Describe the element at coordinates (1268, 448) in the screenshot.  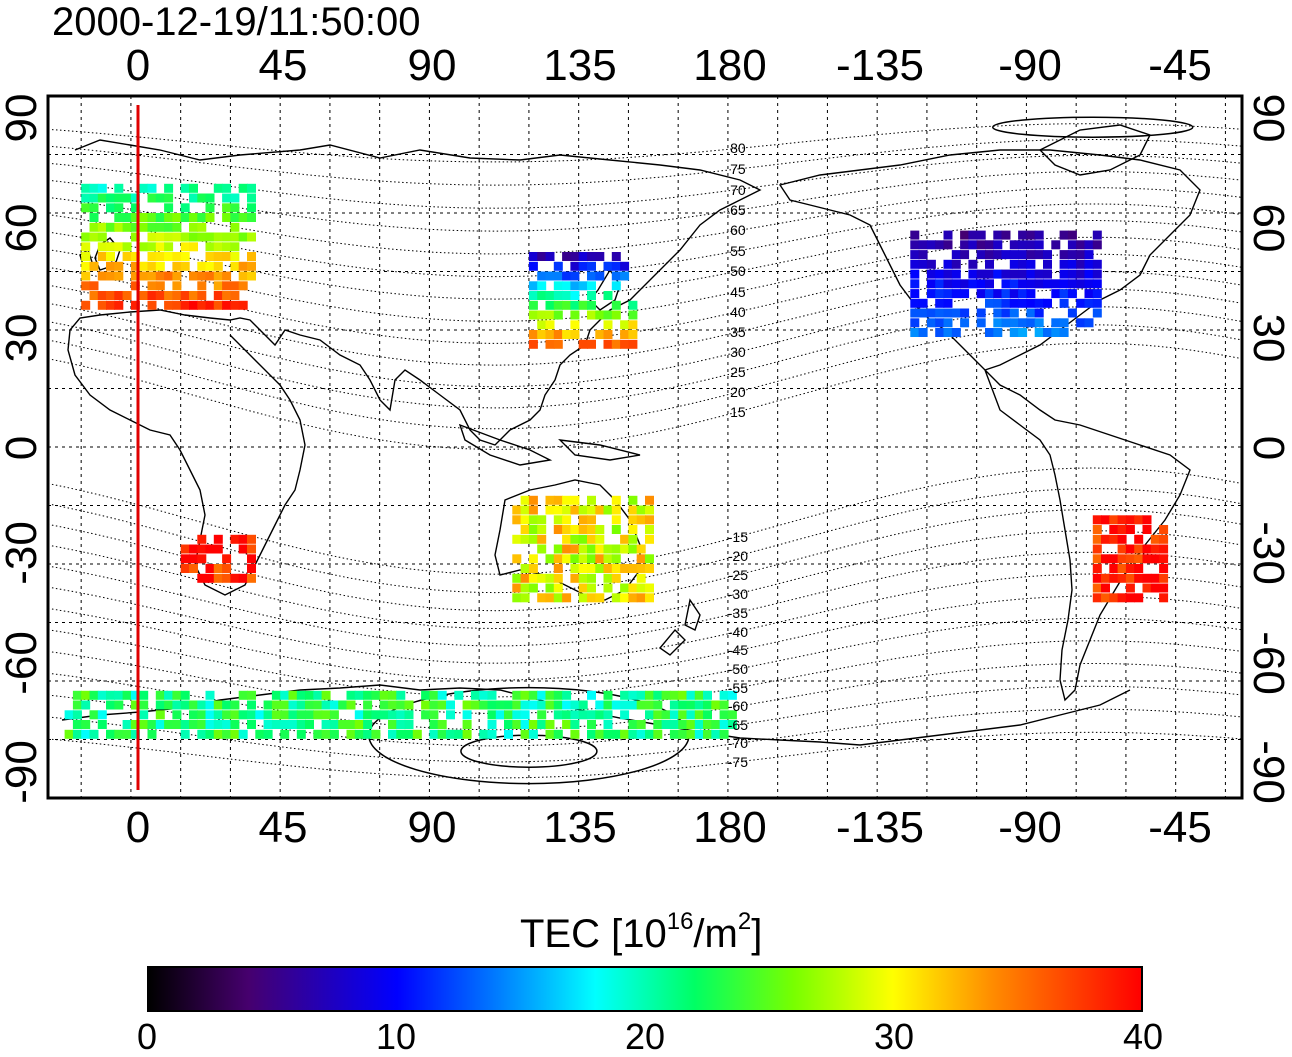
I see `right-lat-tick: 0` at that location.